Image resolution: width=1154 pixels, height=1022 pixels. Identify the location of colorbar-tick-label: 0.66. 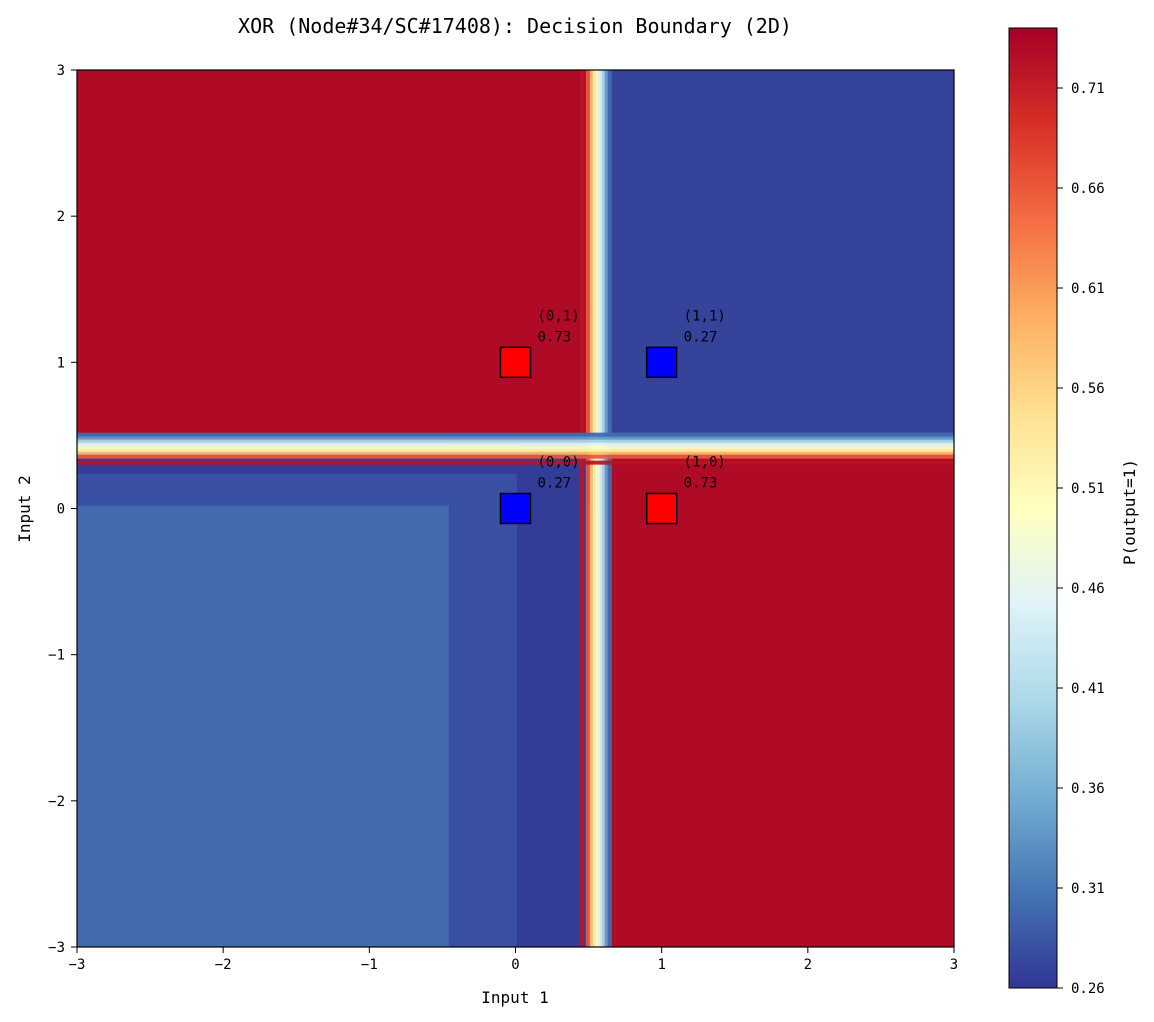
(1088, 189).